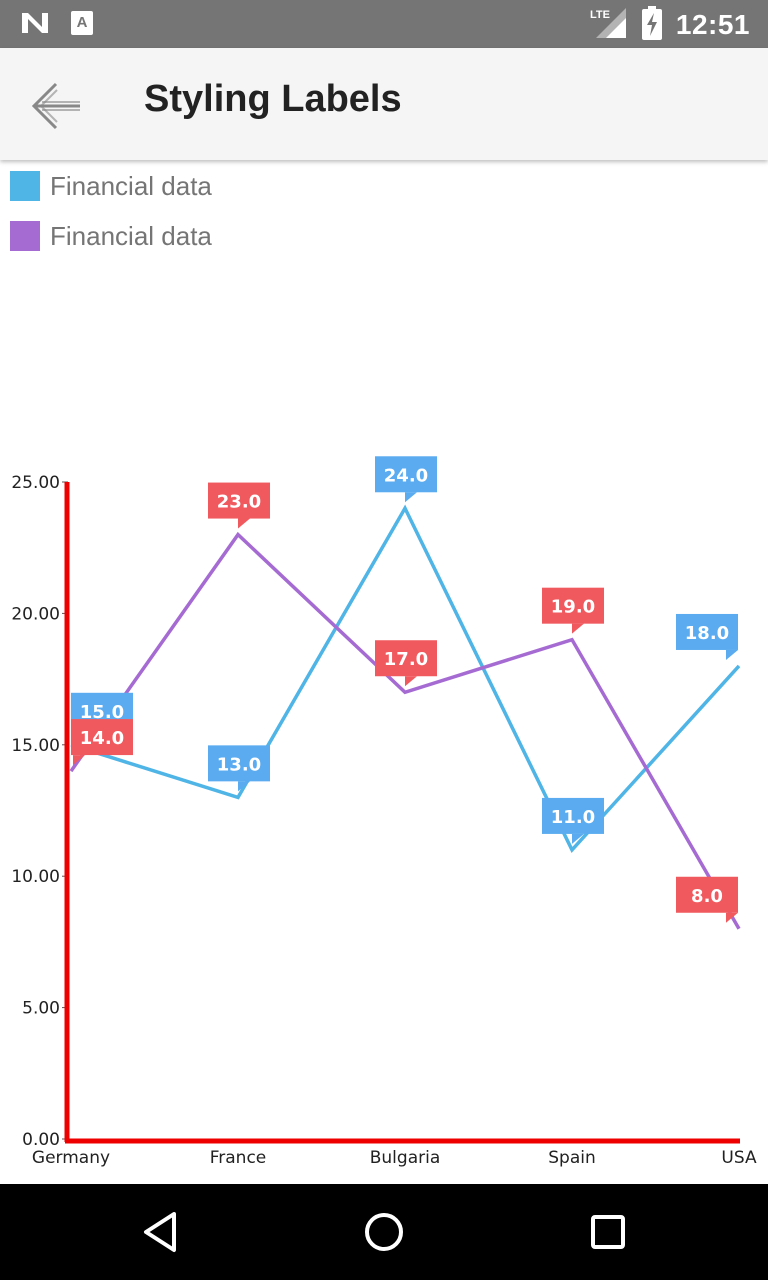 The width and height of the screenshot is (768, 1280). Describe the element at coordinates (273, 99) in the screenshot. I see `page-title: Styling Labels` at that location.